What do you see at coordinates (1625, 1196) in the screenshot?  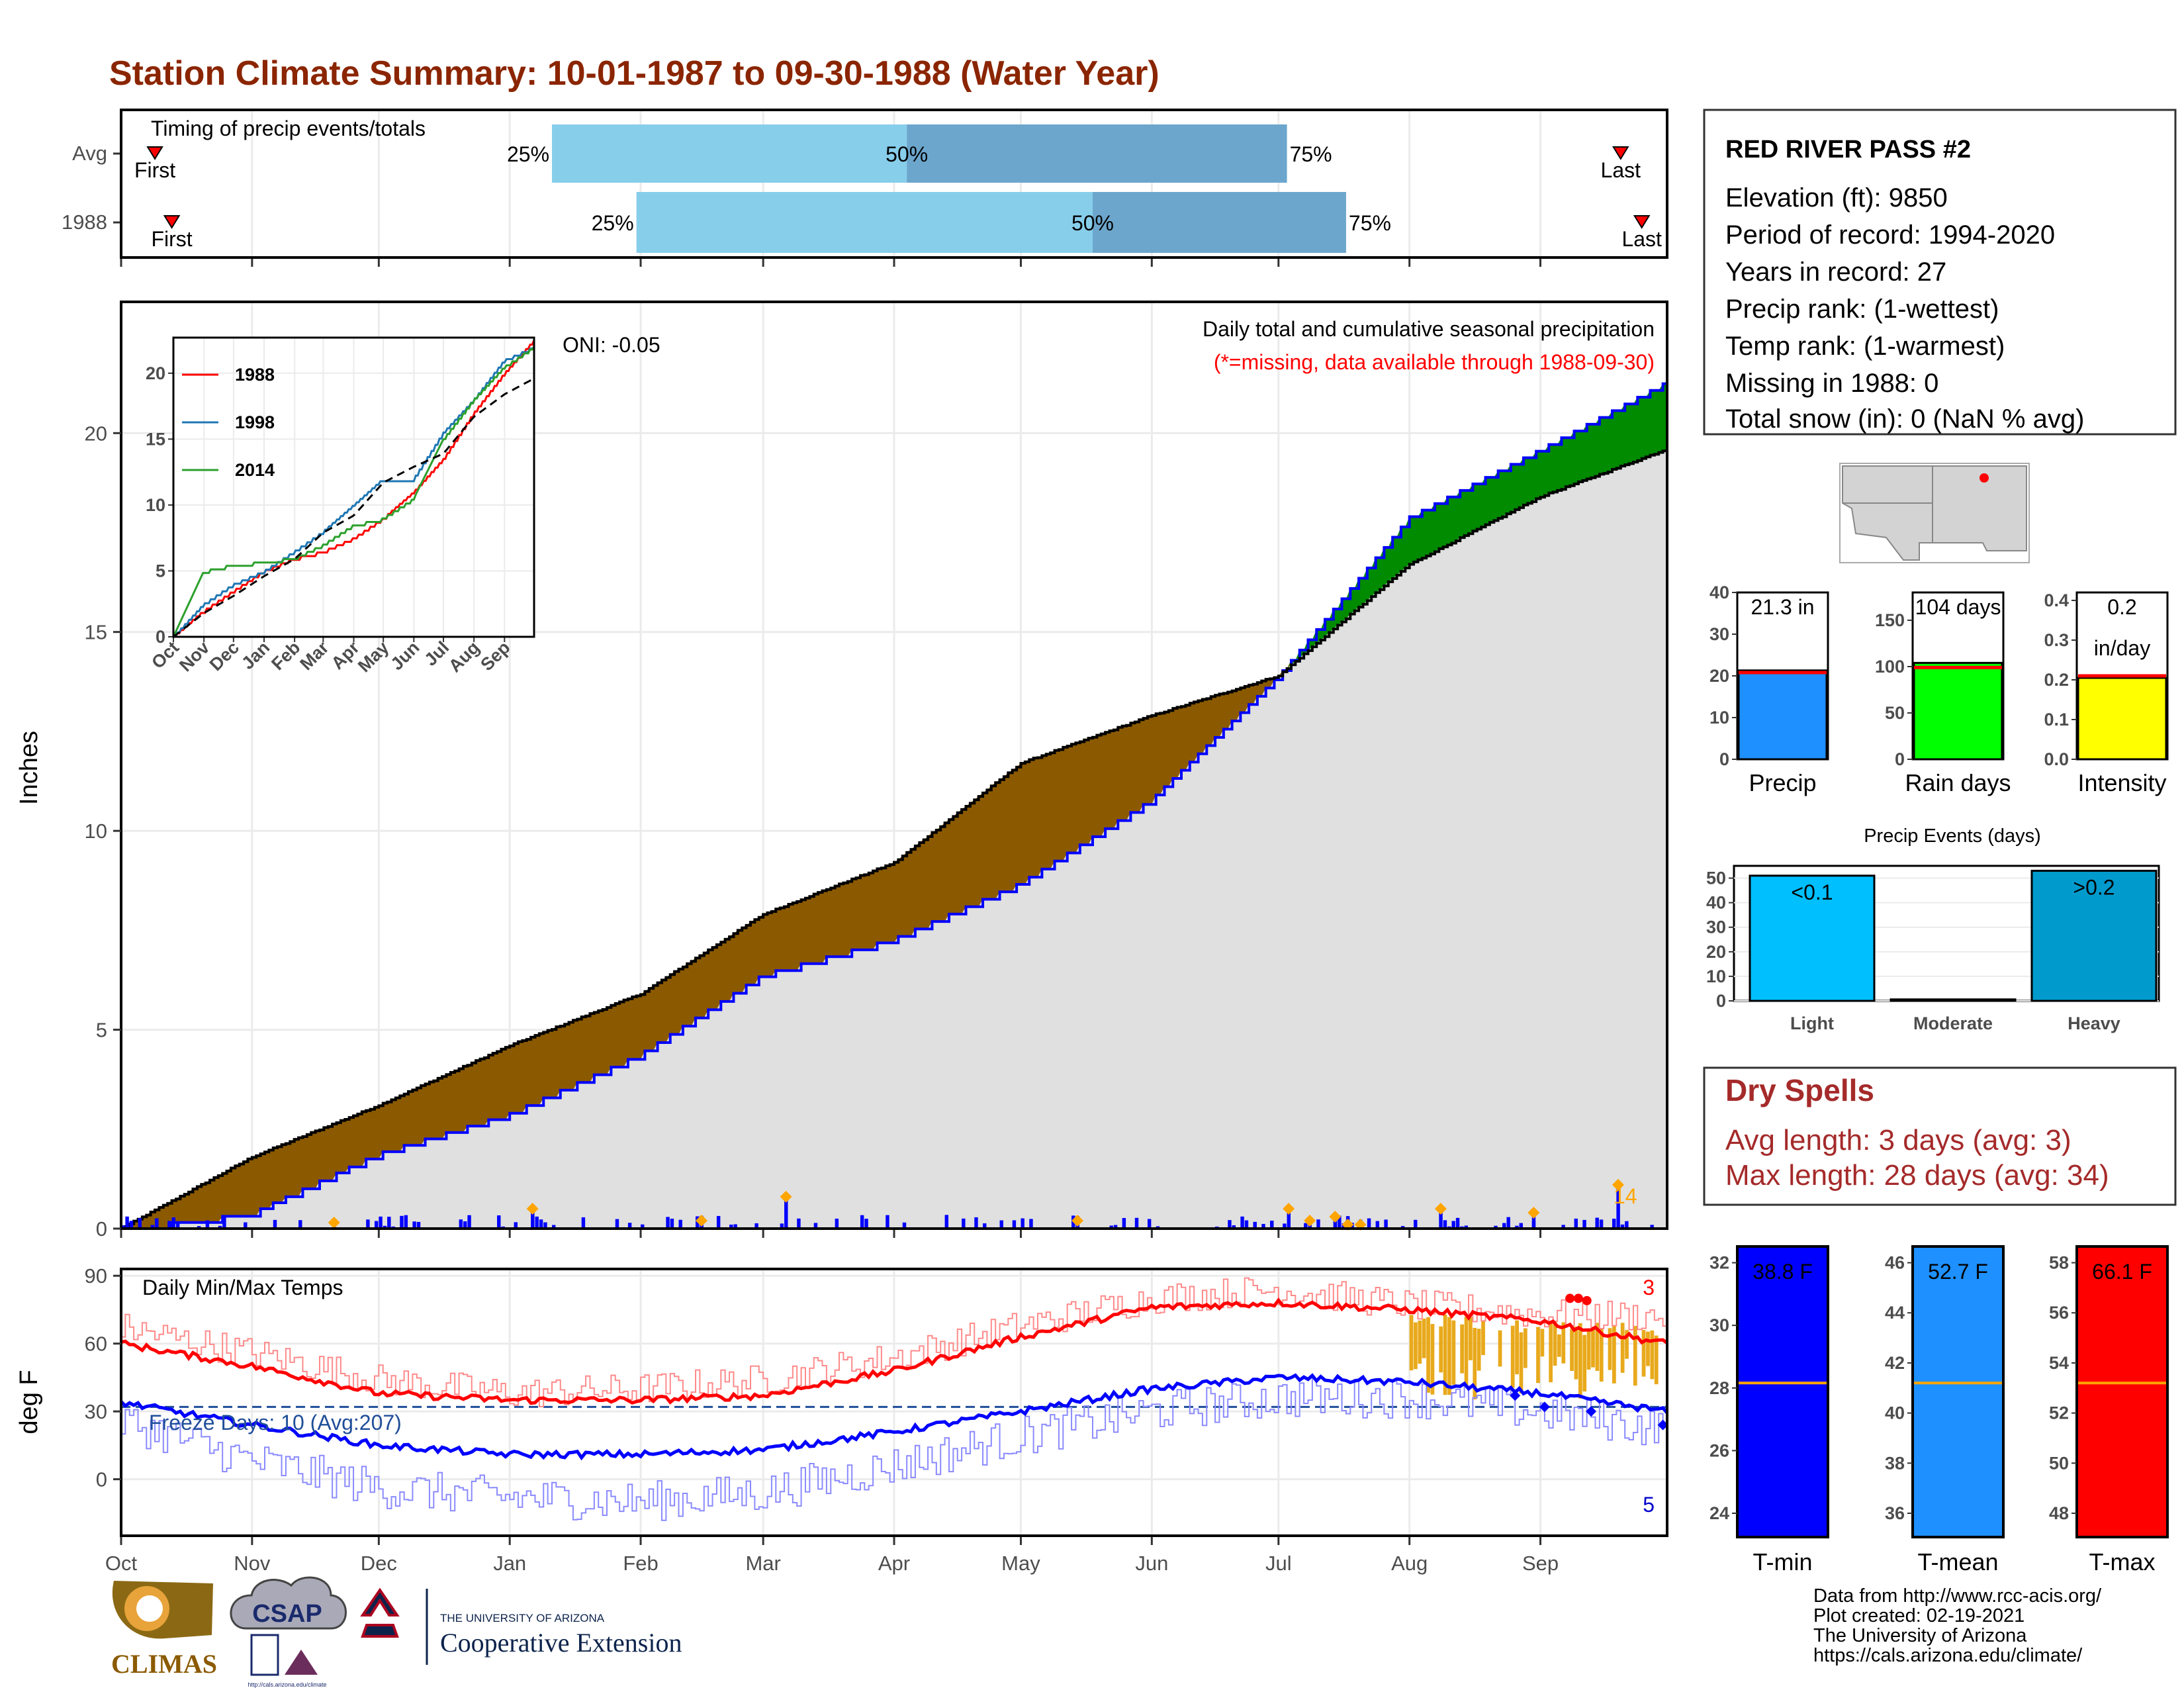 I see `max-daily-label: 14` at bounding box center [1625, 1196].